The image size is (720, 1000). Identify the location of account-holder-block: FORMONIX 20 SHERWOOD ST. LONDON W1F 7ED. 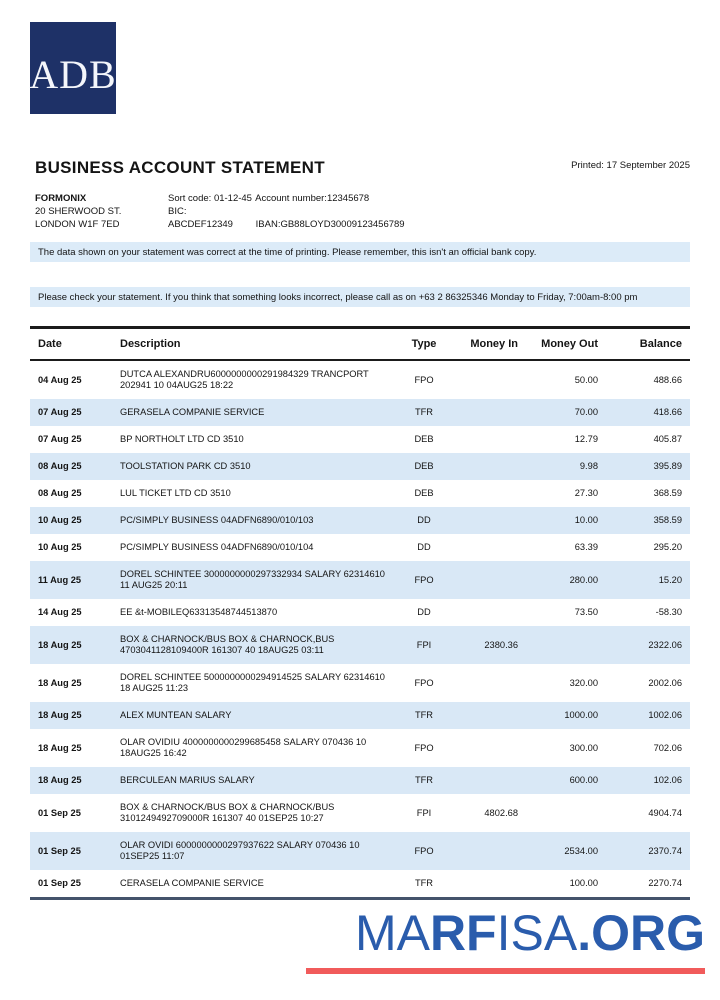
(78, 211).